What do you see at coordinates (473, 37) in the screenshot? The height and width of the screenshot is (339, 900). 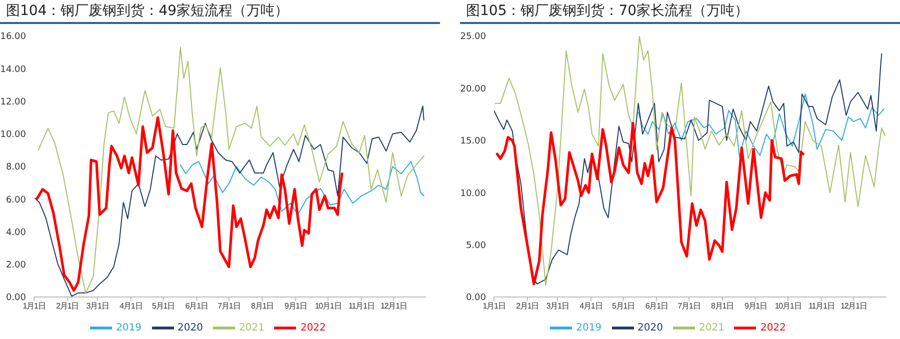 I see `y-tick-label: 25.00` at bounding box center [473, 37].